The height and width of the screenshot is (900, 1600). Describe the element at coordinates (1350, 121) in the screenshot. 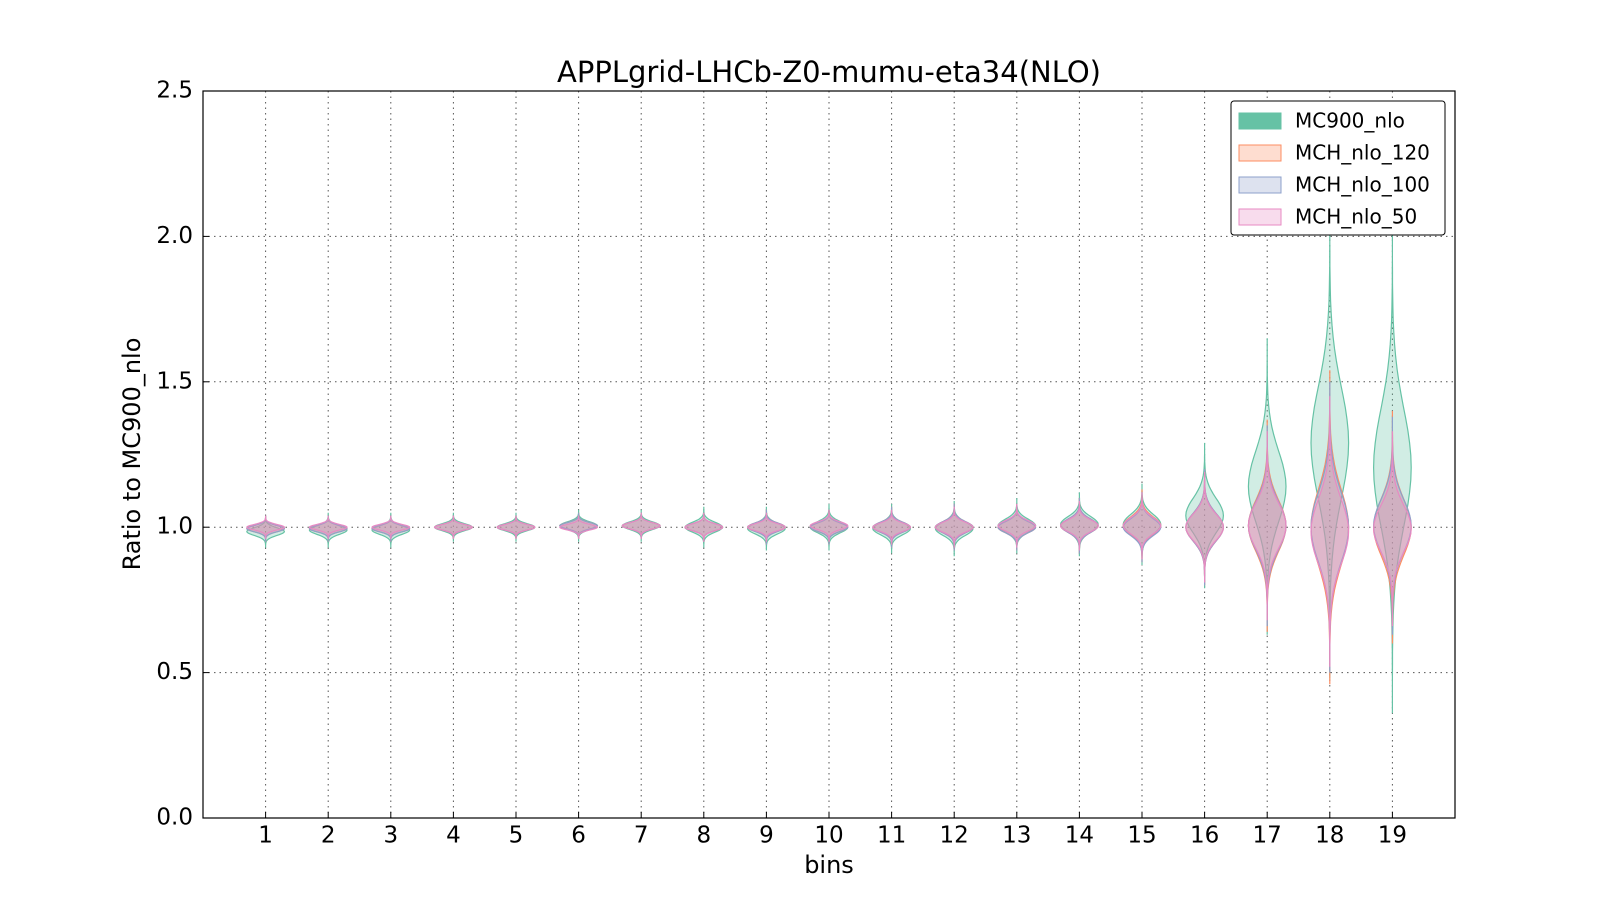

I see `legend-label: MC900_nlo` at that location.